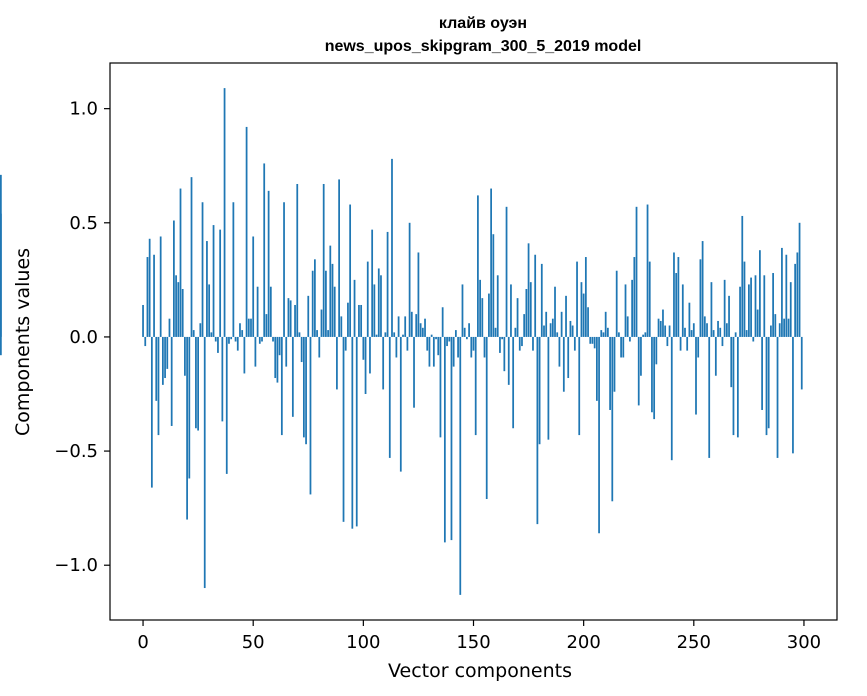 The image size is (867, 696). I want to click on y-tick-label: −0.5, so click(76, 451).